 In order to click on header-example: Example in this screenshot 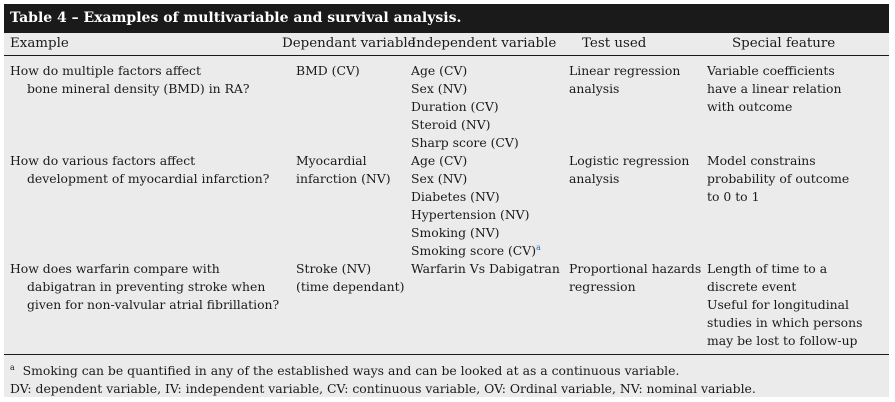, I will do `click(142, 44)`.